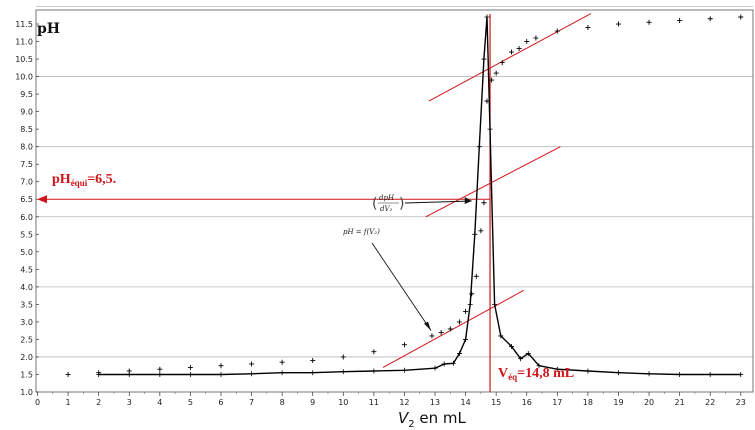 The width and height of the screenshot is (755, 430). I want to click on x-tick-label-1: 1, so click(68, 402).